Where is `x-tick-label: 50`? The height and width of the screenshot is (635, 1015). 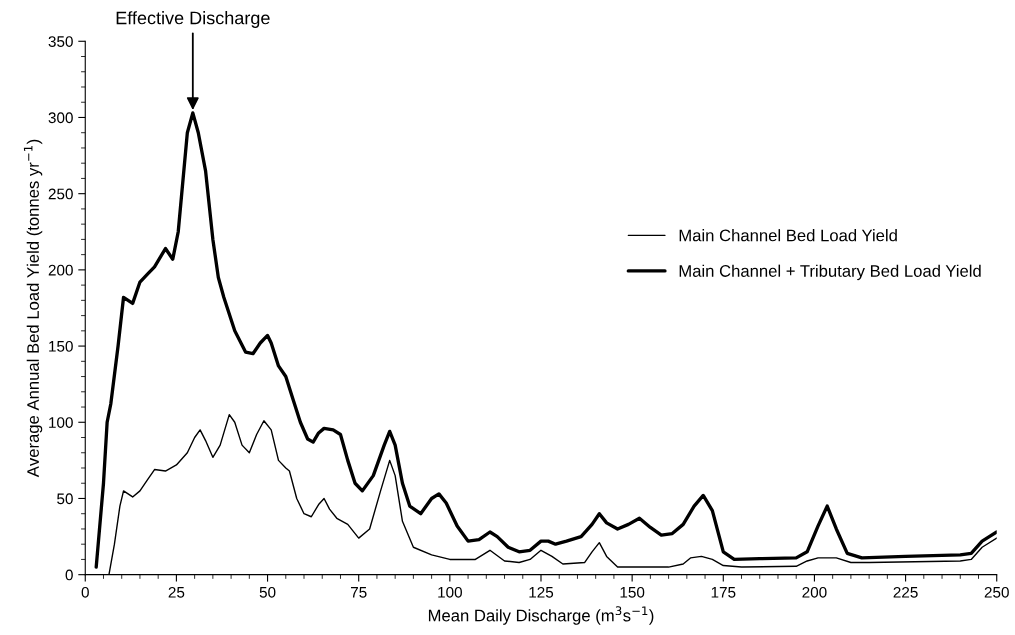
x-tick-label: 50 is located at coordinates (267, 592).